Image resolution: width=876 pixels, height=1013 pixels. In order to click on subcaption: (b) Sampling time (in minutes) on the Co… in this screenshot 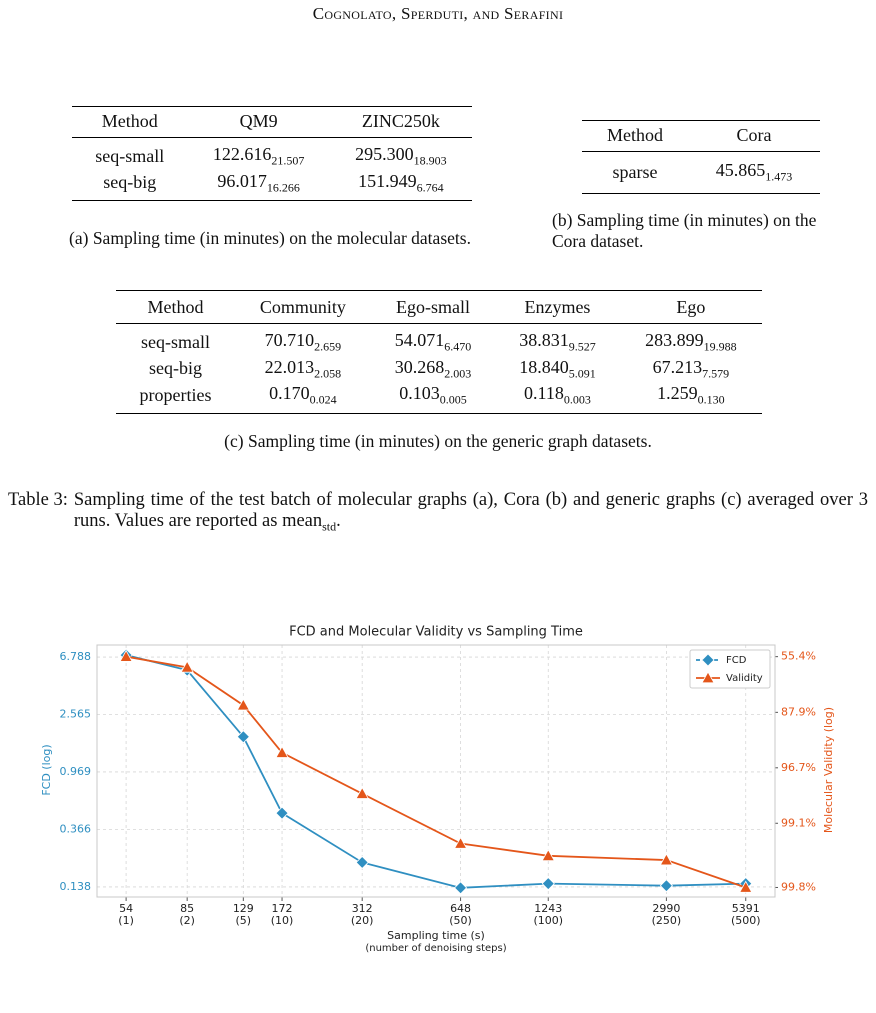, I will do `click(684, 230)`.